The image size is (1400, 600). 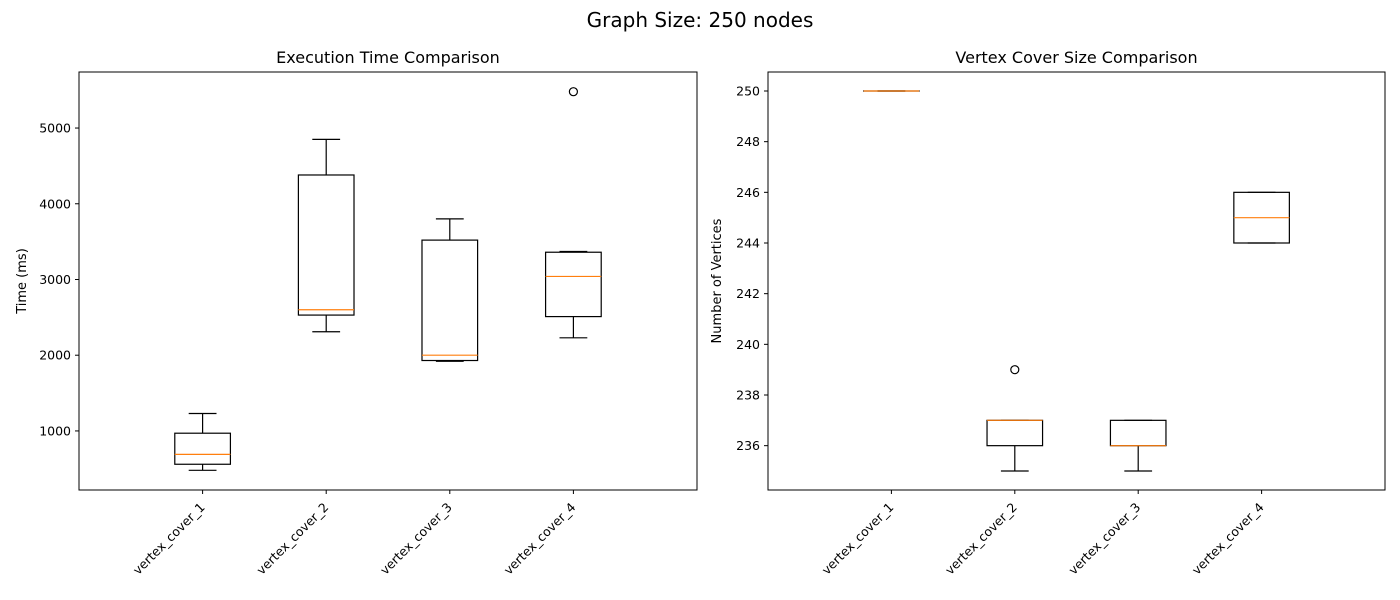 What do you see at coordinates (540, 538) in the screenshot?
I see `p1-xtick-label: vertex_cover_4` at bounding box center [540, 538].